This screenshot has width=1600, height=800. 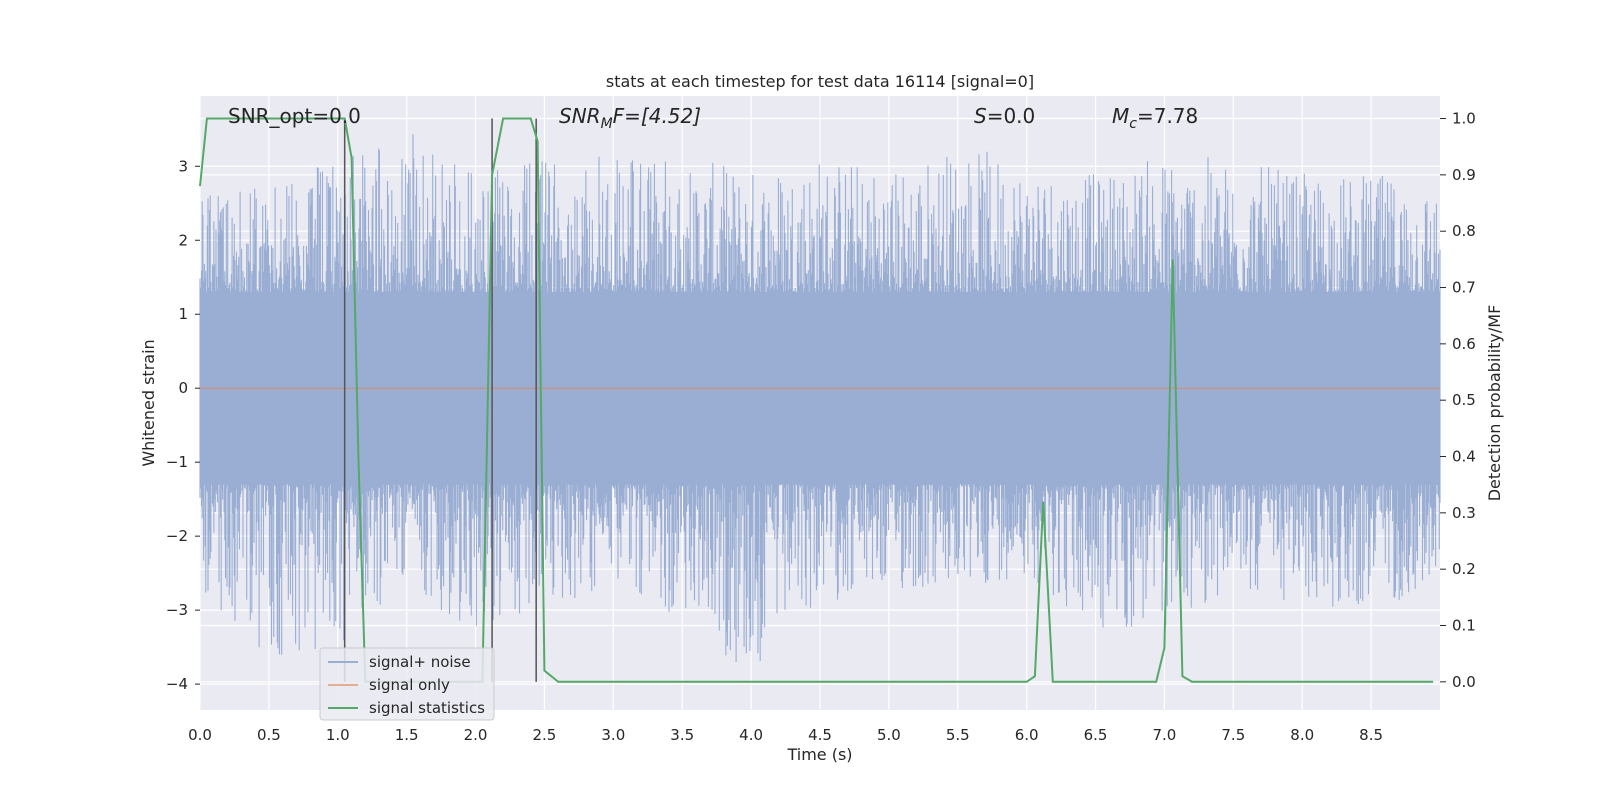 What do you see at coordinates (1464, 626) in the screenshot?
I see `y2-tick-label: 0.1` at bounding box center [1464, 626].